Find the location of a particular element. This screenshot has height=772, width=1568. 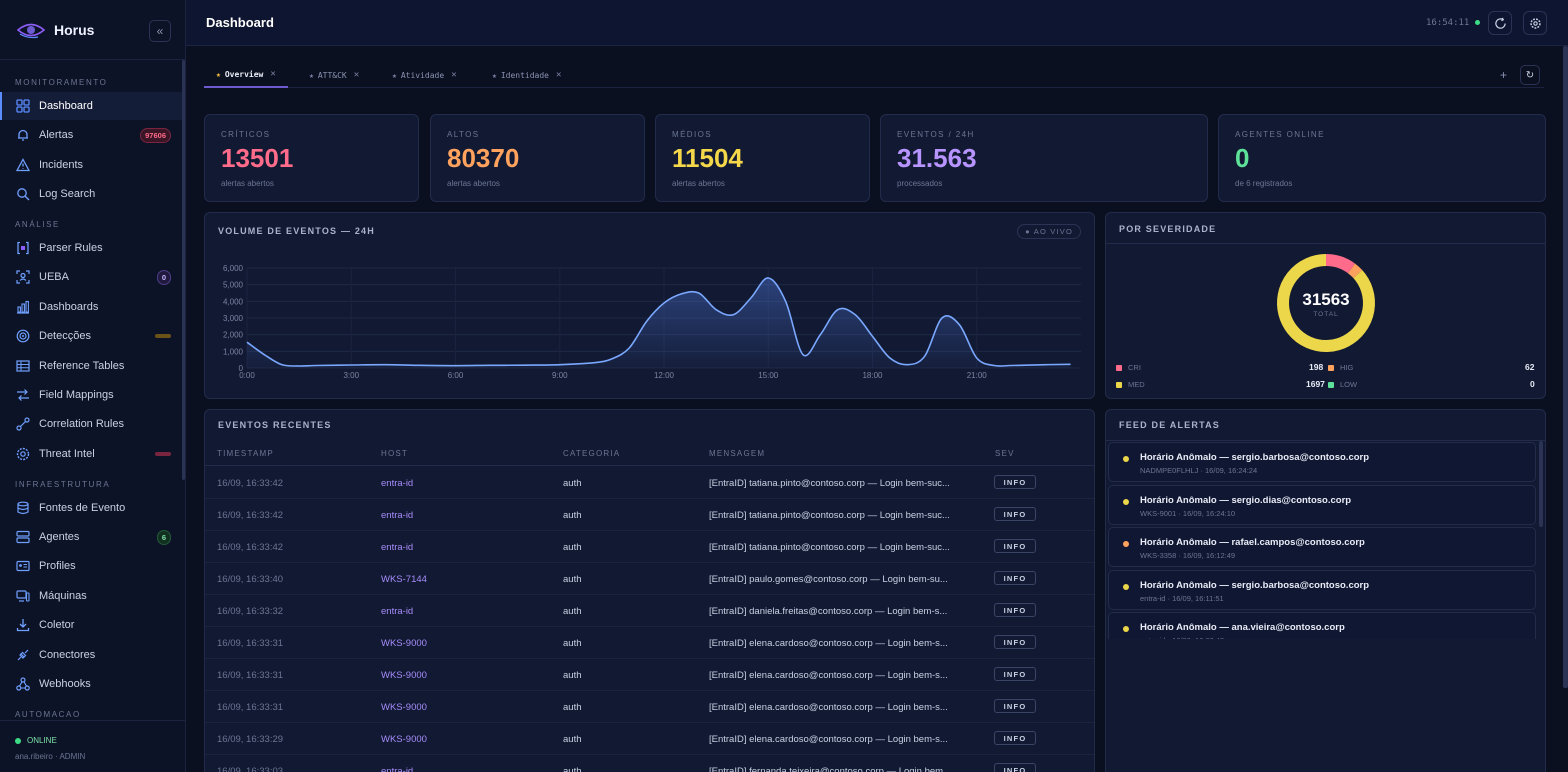

sidebar-item-field-mappings: Field Mappings is located at coordinates (92, 395).